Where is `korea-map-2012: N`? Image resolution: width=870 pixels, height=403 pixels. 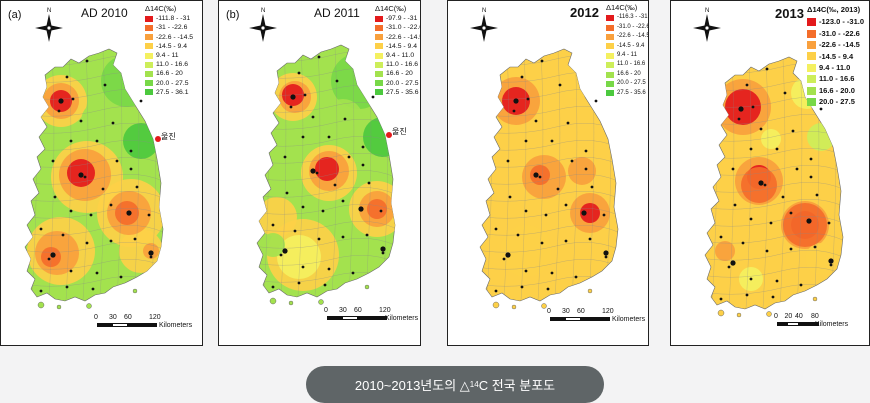
korea-map-2012: N is located at coordinates (544, 159).